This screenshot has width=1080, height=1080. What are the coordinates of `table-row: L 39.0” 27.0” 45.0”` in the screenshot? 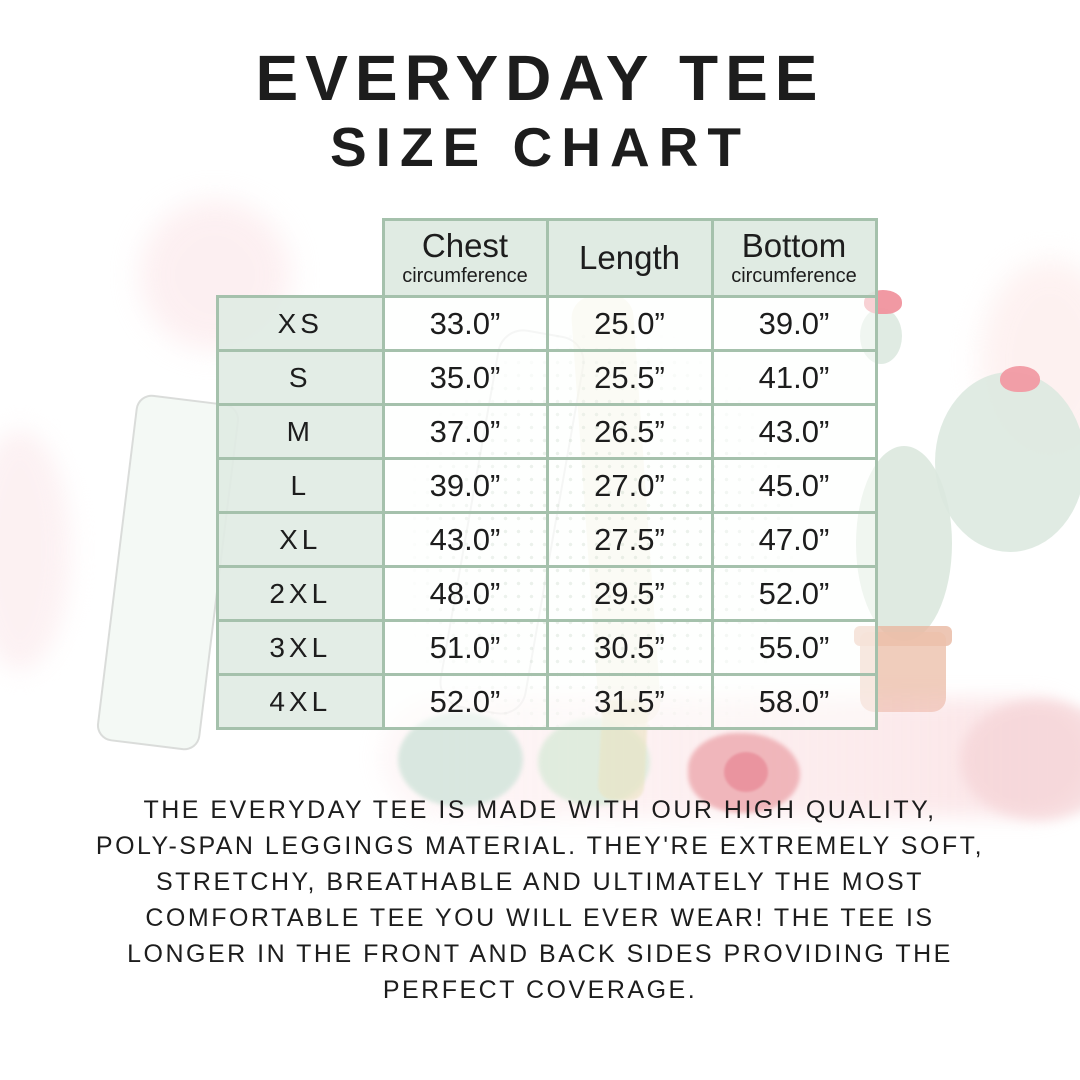 It's located at (547, 485).